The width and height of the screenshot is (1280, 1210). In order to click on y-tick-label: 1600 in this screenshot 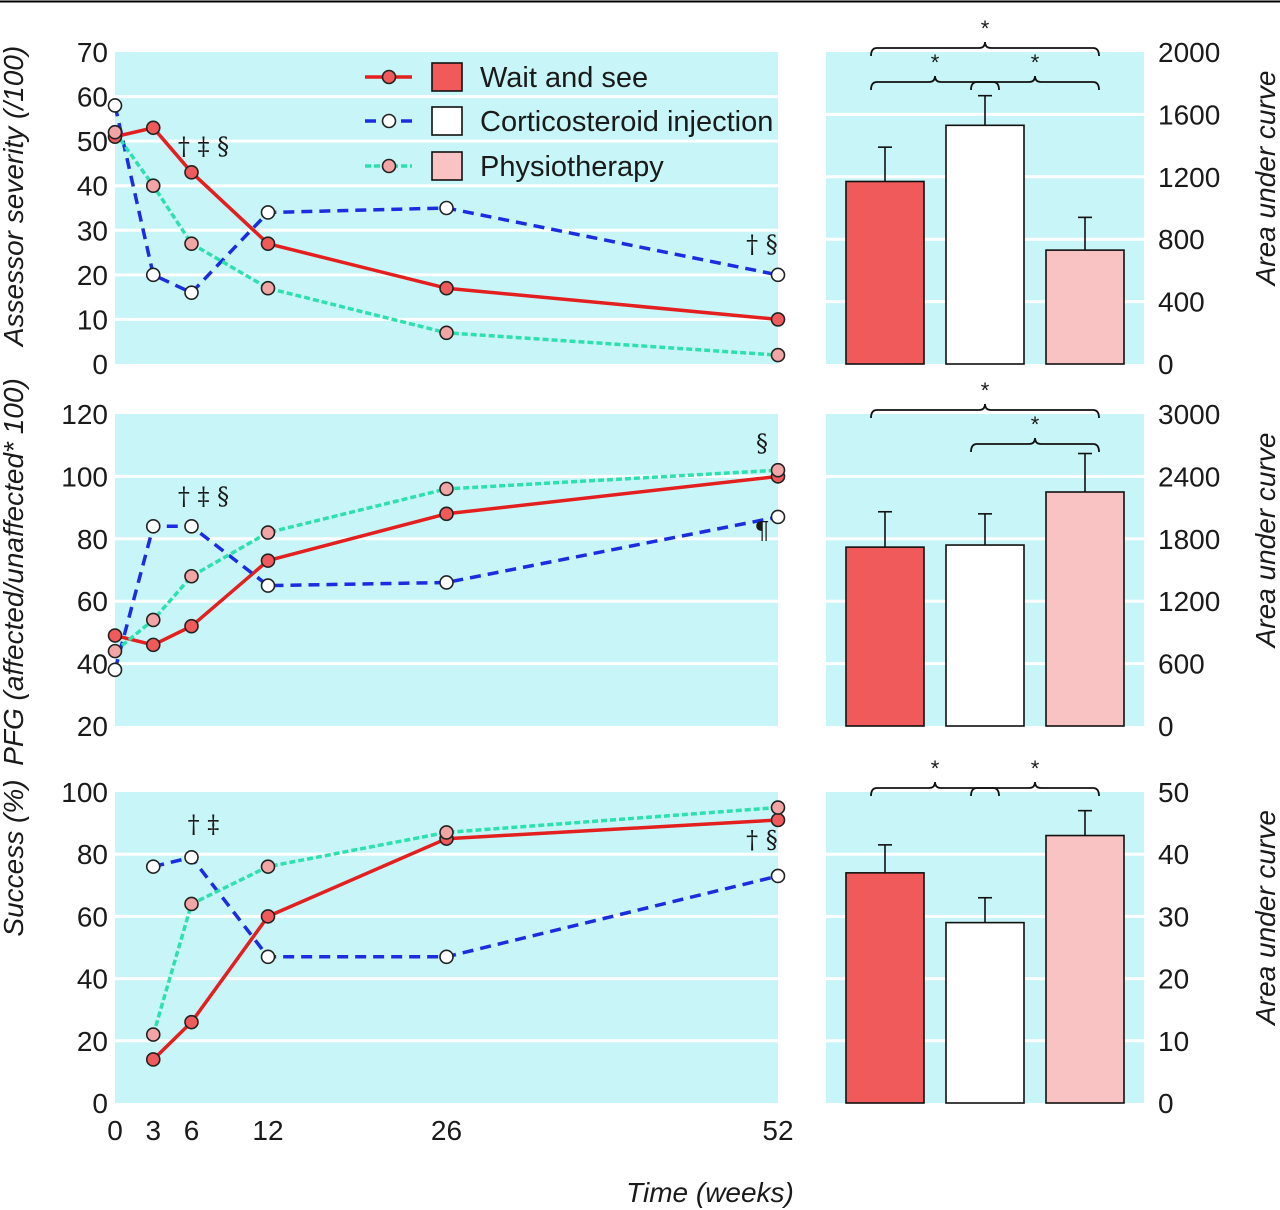, I will do `click(1189, 114)`.